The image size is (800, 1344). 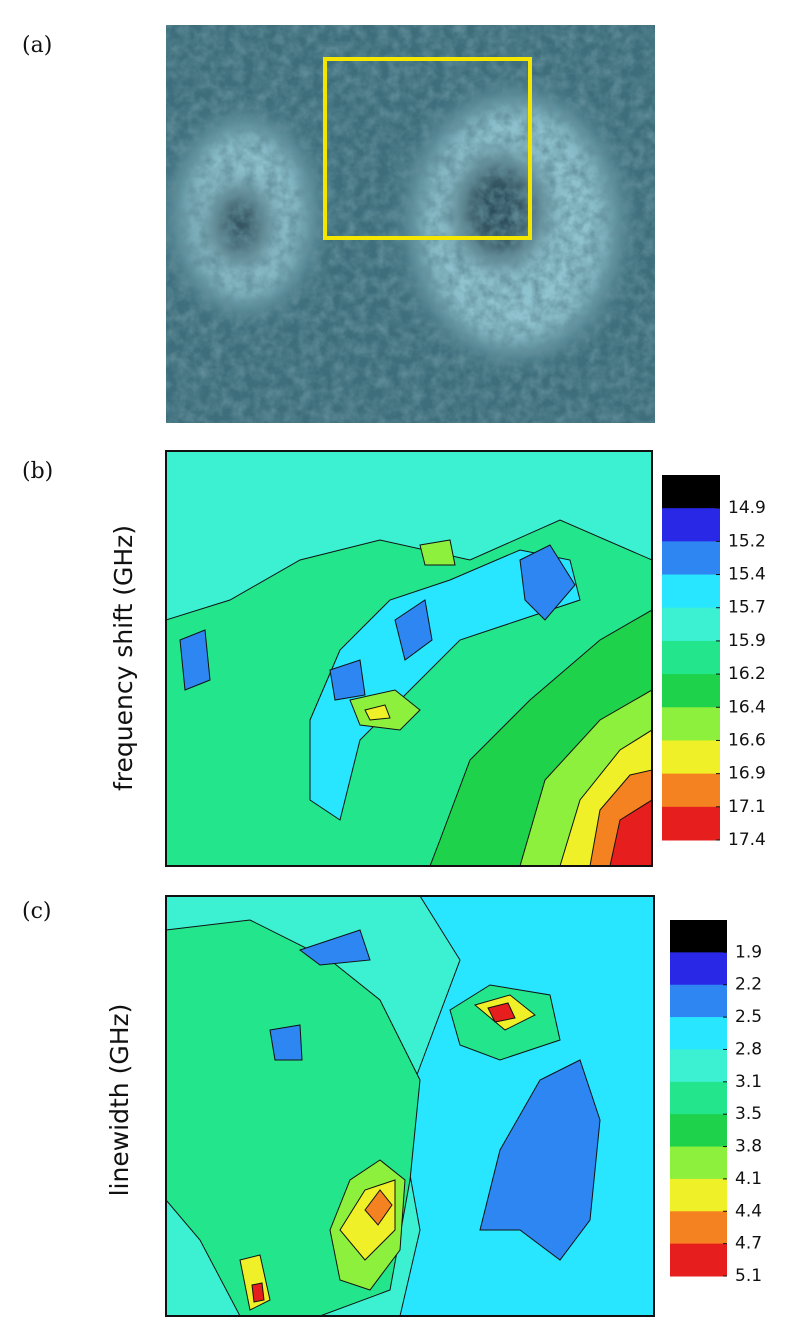 What do you see at coordinates (748, 1244) in the screenshot?
I see `colorbar-tick-label: 4.7` at bounding box center [748, 1244].